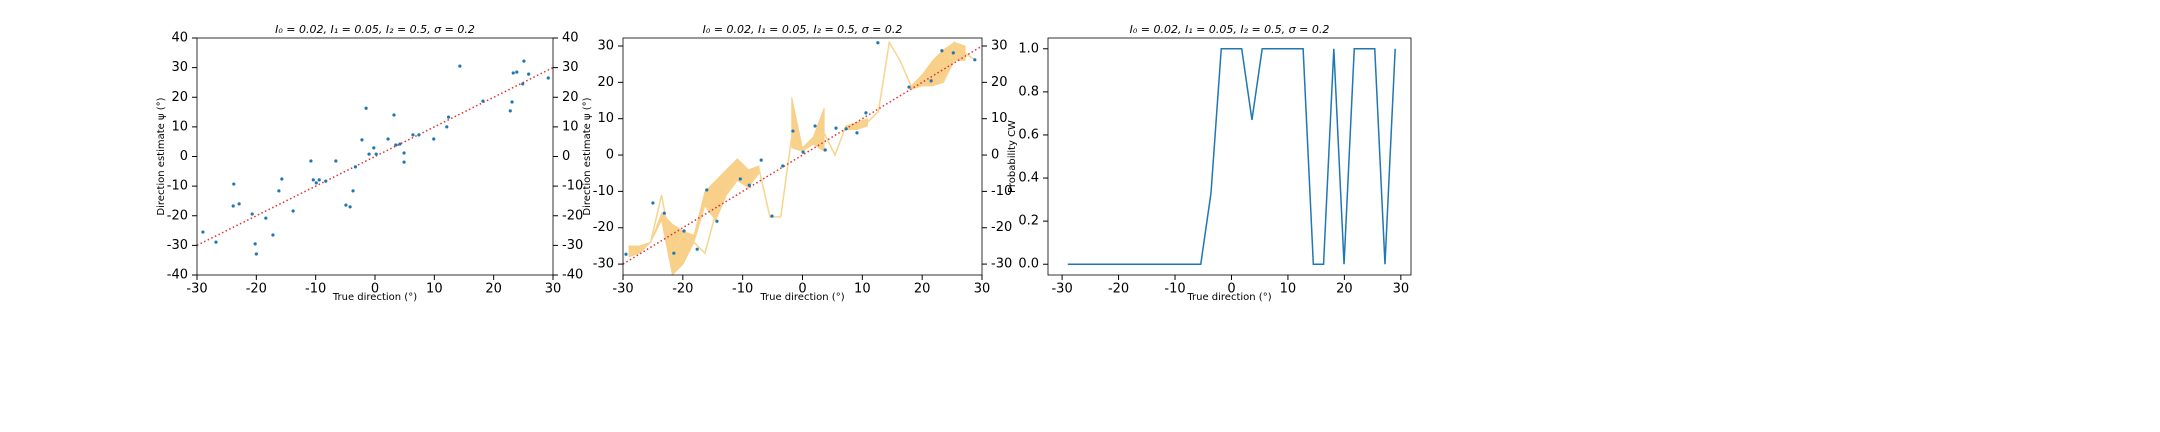  Describe the element at coordinates (570, 38) in the screenshot. I see `y2-tick-label: 40` at that location.